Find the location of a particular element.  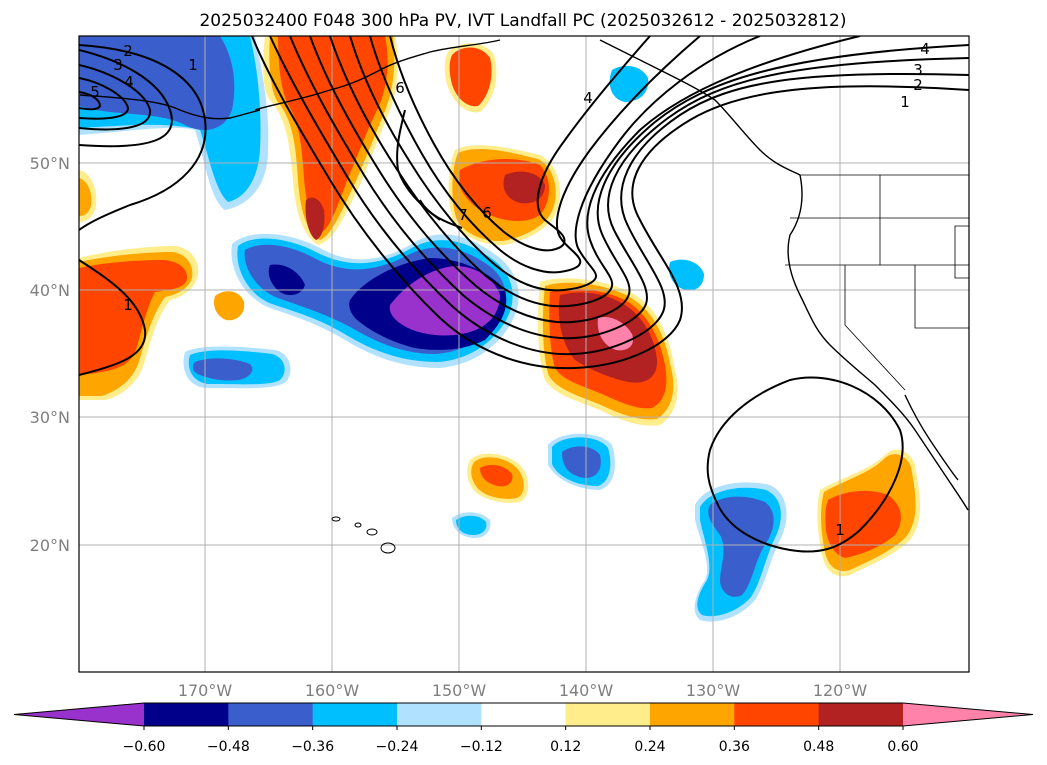

lon-label: 130°W is located at coordinates (713, 690).